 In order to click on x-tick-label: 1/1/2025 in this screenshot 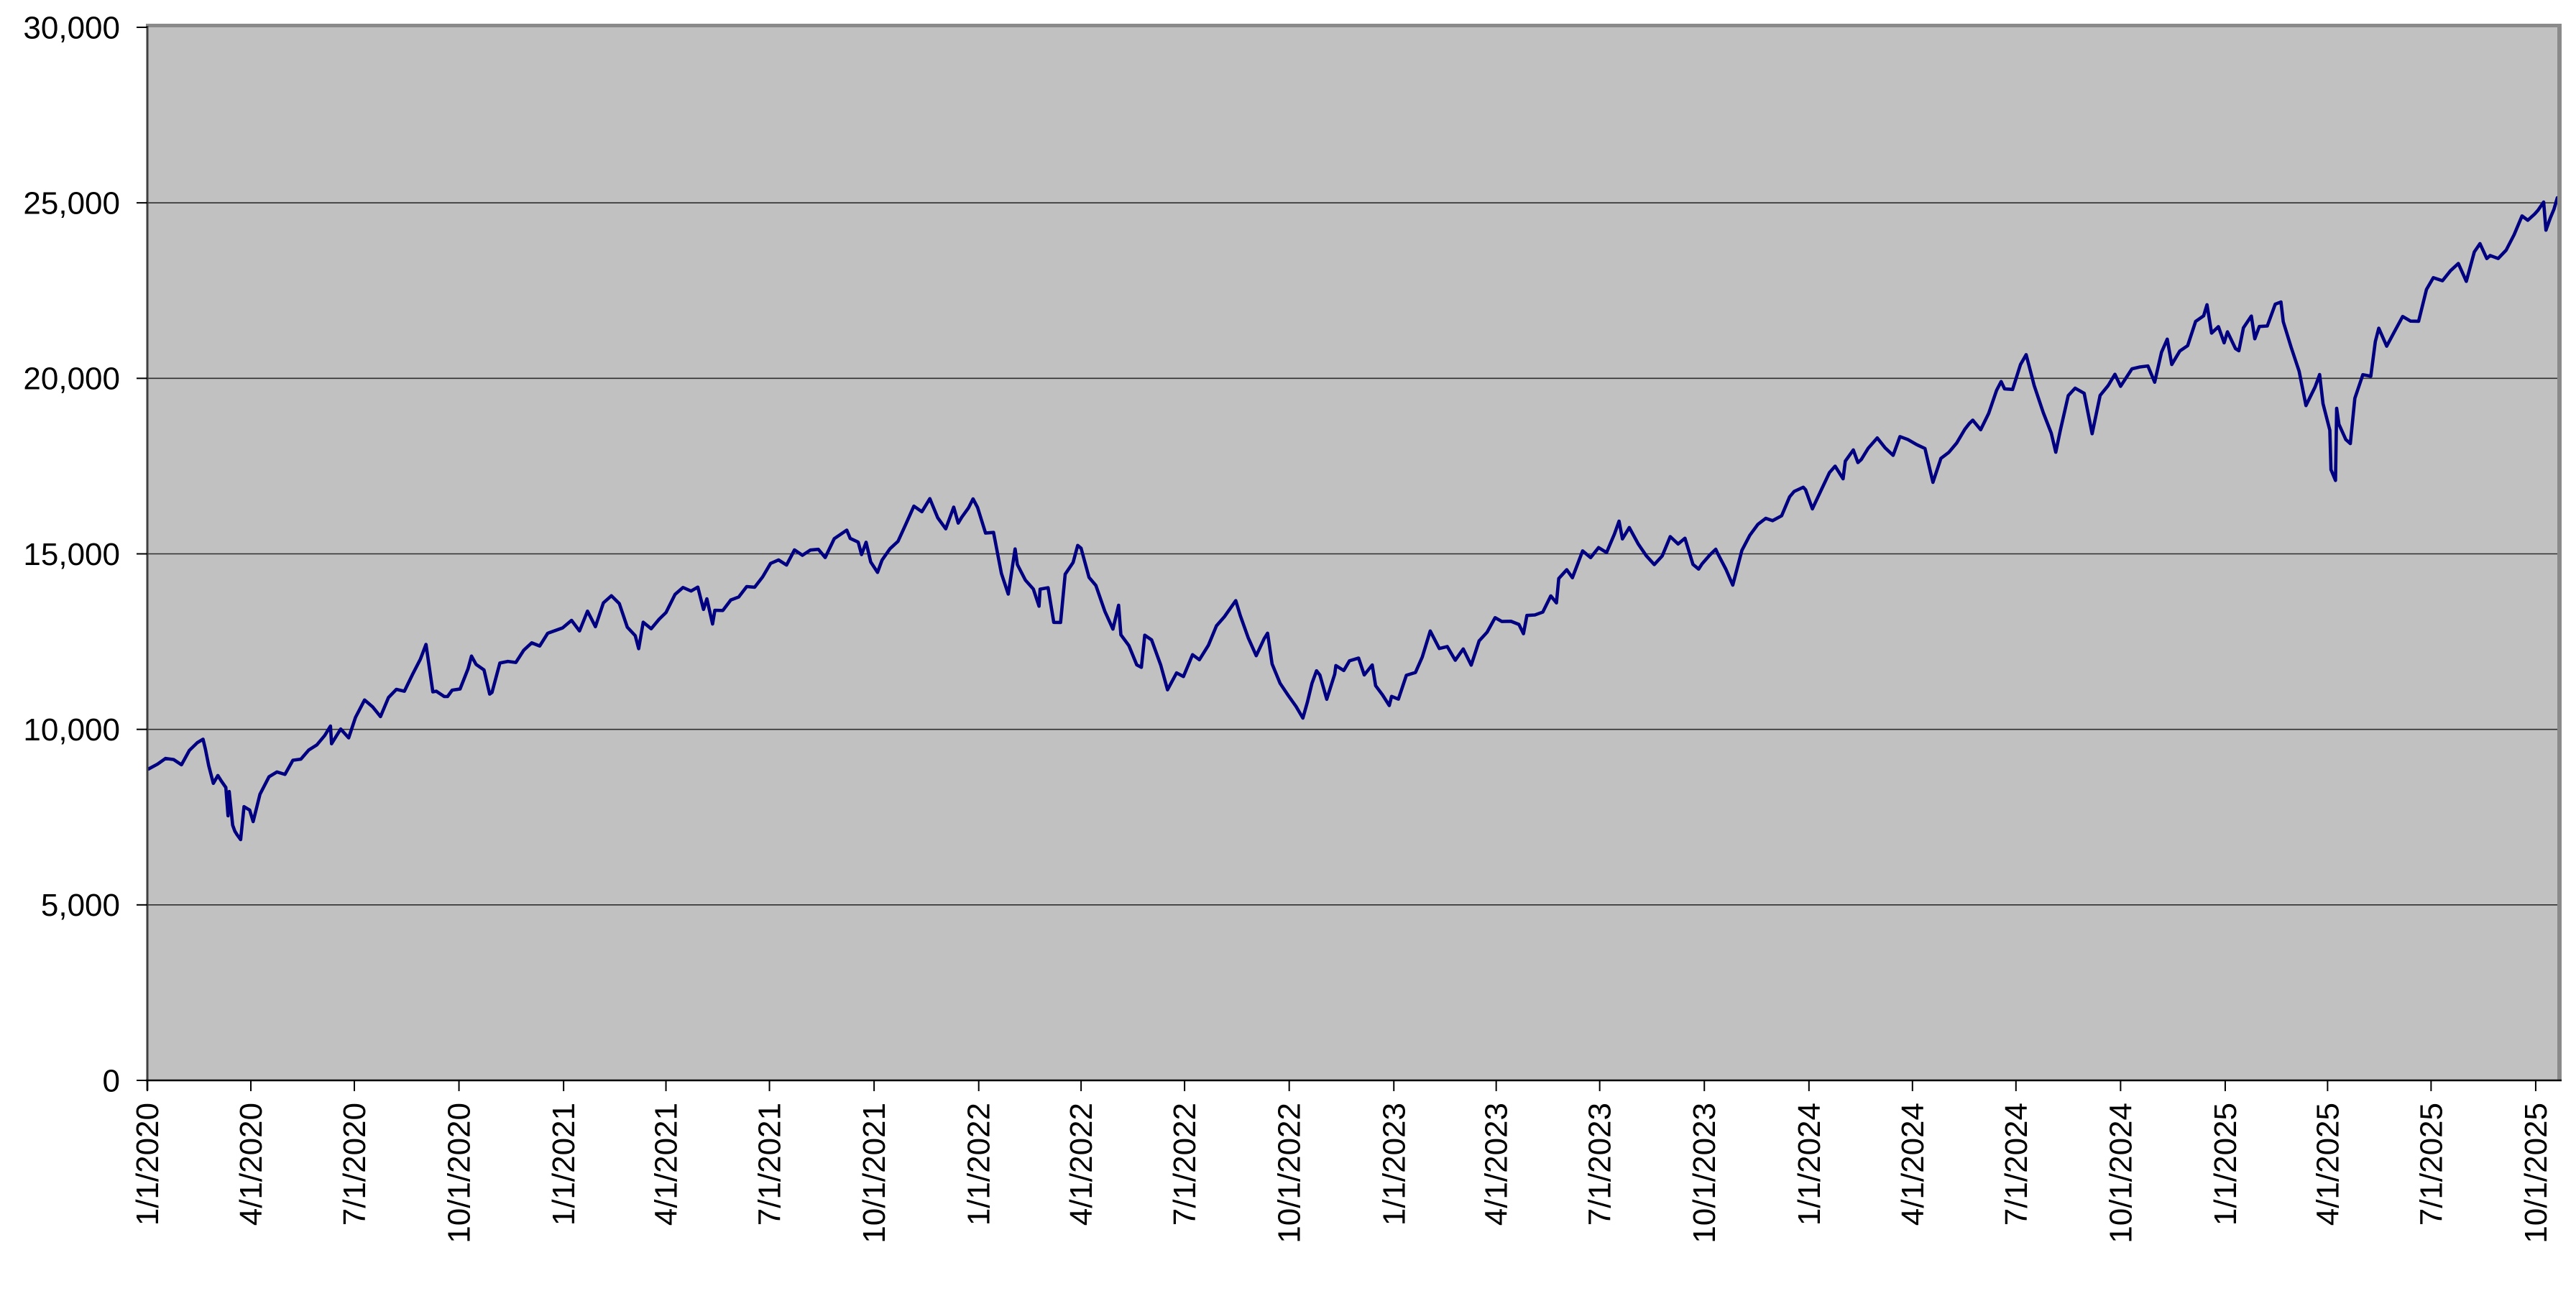, I will do `click(2225, 1164)`.